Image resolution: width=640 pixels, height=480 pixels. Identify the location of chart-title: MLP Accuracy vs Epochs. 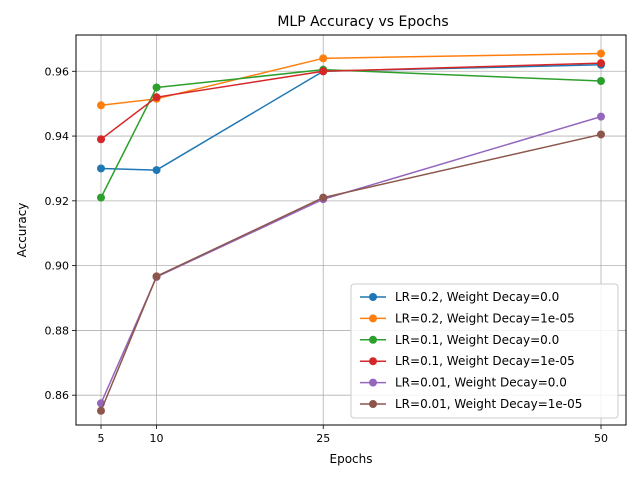
(362, 22).